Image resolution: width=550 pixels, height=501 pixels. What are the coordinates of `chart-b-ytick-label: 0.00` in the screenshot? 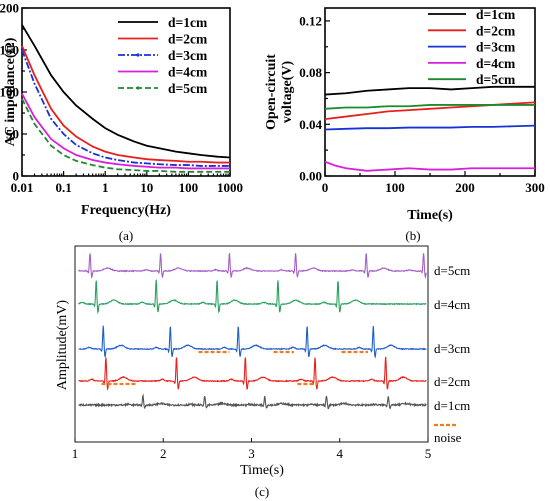 It's located at (310, 176).